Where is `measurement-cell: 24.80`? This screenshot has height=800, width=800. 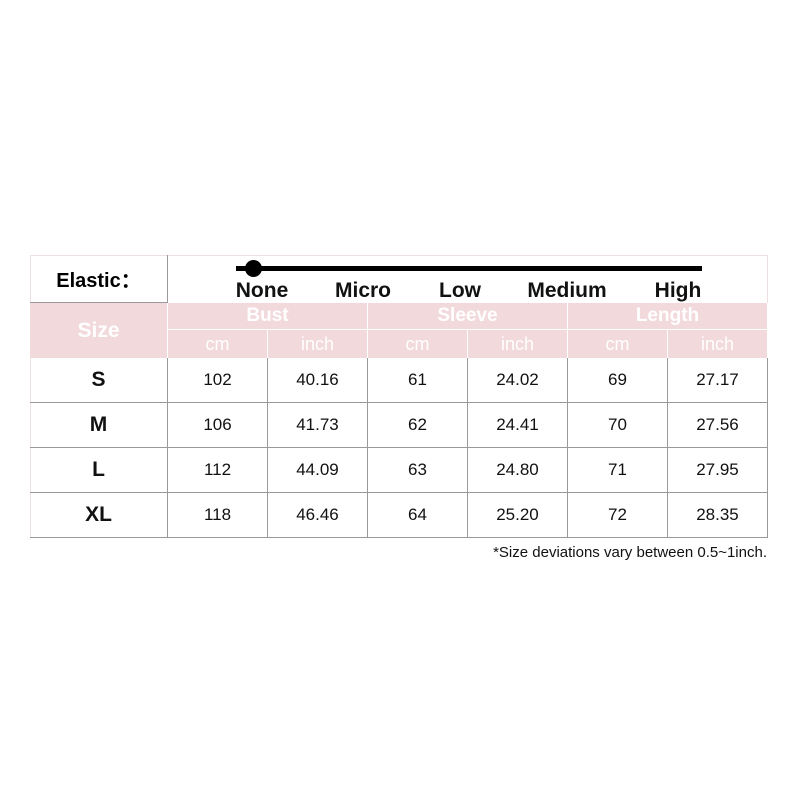
measurement-cell: 24.80 is located at coordinates (518, 470).